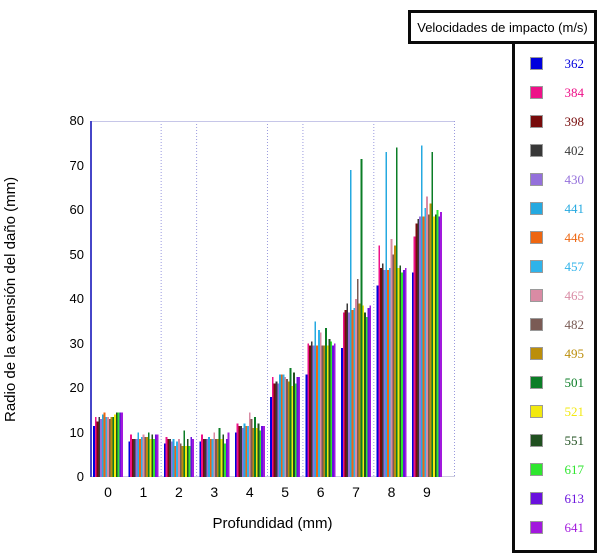 The image size is (600, 559). Describe the element at coordinates (412, 374) in the screenshot. I see `bar-362-cat9` at that location.